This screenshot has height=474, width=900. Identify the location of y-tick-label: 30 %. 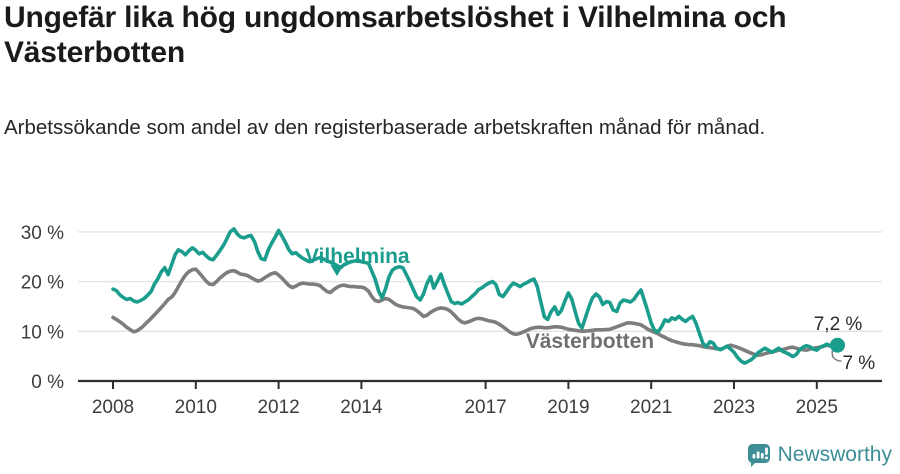
(42, 233).